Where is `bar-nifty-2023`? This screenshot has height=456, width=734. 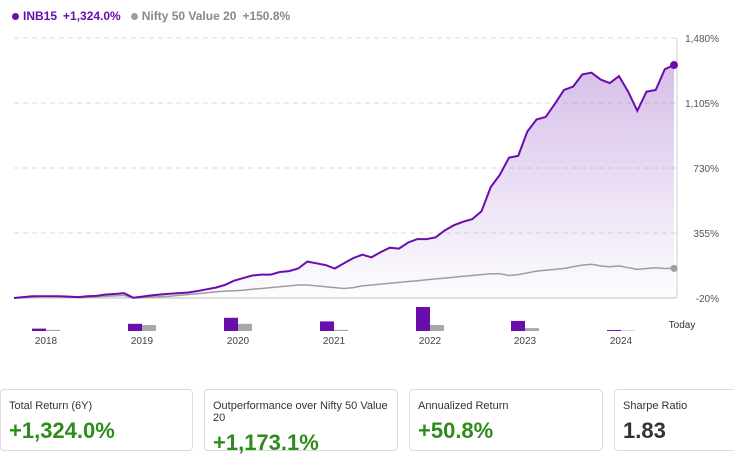 bar-nifty-2023 is located at coordinates (532, 329).